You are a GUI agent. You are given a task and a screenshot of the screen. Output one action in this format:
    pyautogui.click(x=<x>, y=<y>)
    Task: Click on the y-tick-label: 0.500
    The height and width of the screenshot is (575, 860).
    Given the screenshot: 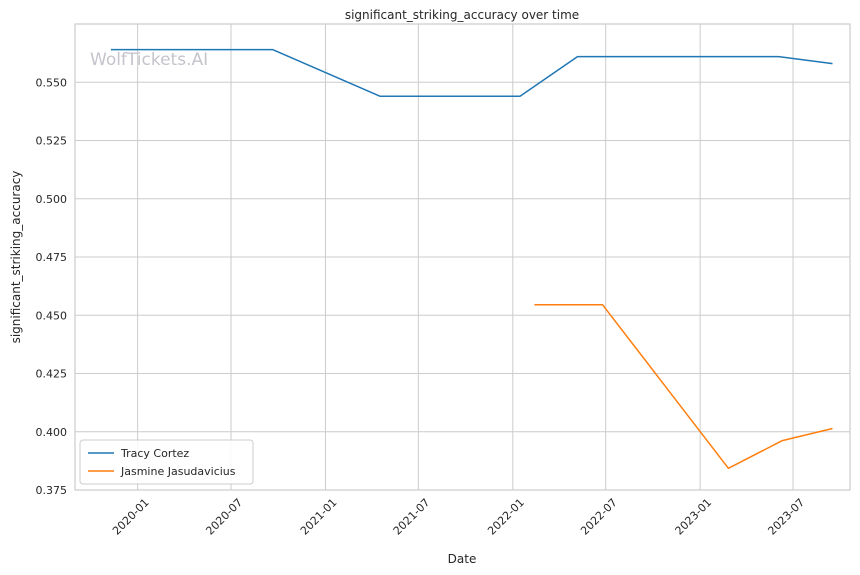 What is the action you would take?
    pyautogui.click(x=52, y=199)
    